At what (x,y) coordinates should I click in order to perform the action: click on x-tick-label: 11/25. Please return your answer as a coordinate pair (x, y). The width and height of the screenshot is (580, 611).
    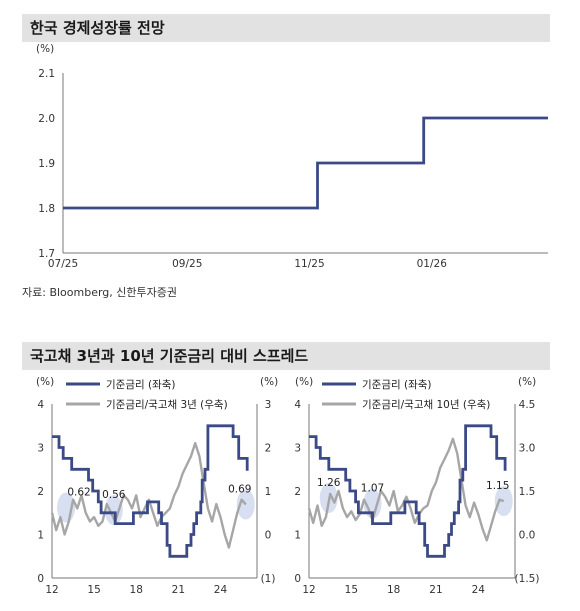
    Looking at the image, I should click on (309, 264).